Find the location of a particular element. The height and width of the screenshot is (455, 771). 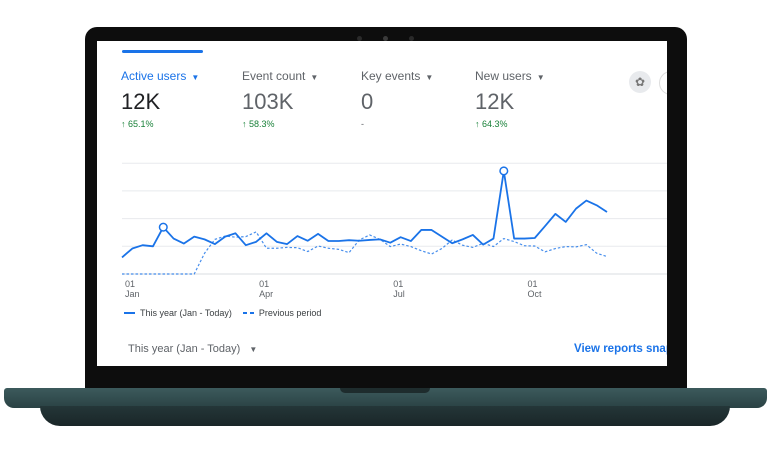

metric-label: Event count is located at coordinates (274, 76).